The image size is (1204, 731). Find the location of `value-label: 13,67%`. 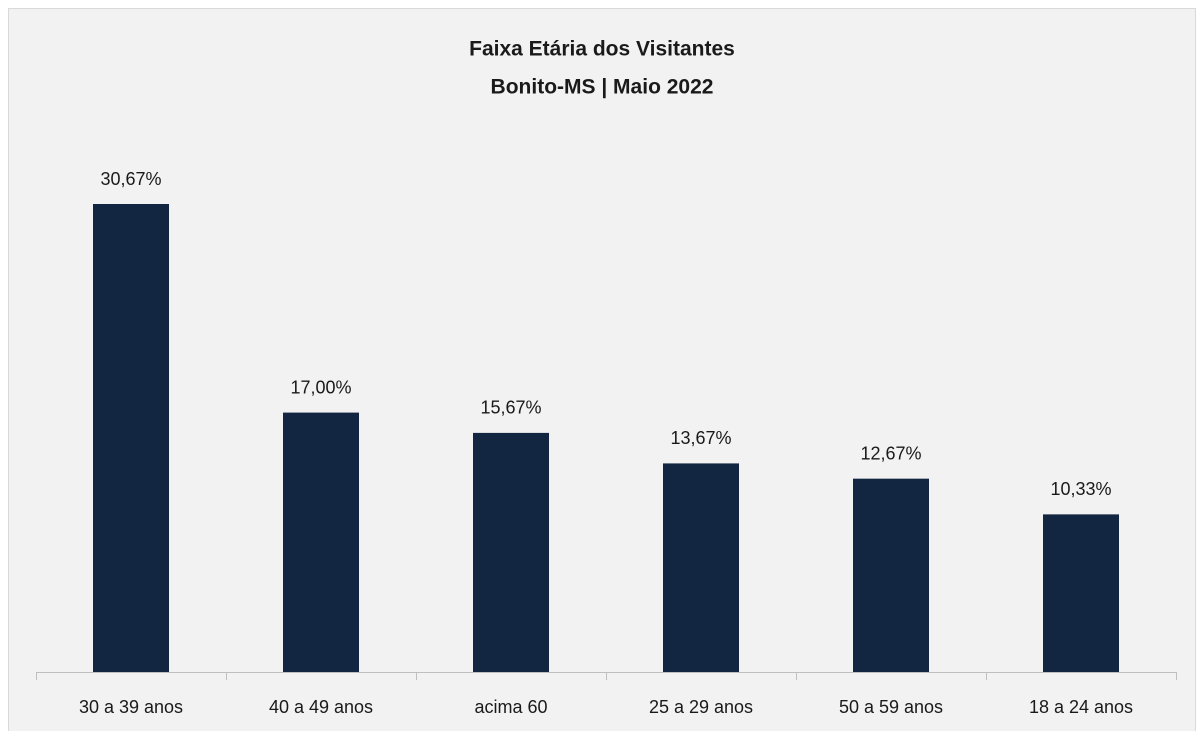

value-label: 13,67% is located at coordinates (700, 438).